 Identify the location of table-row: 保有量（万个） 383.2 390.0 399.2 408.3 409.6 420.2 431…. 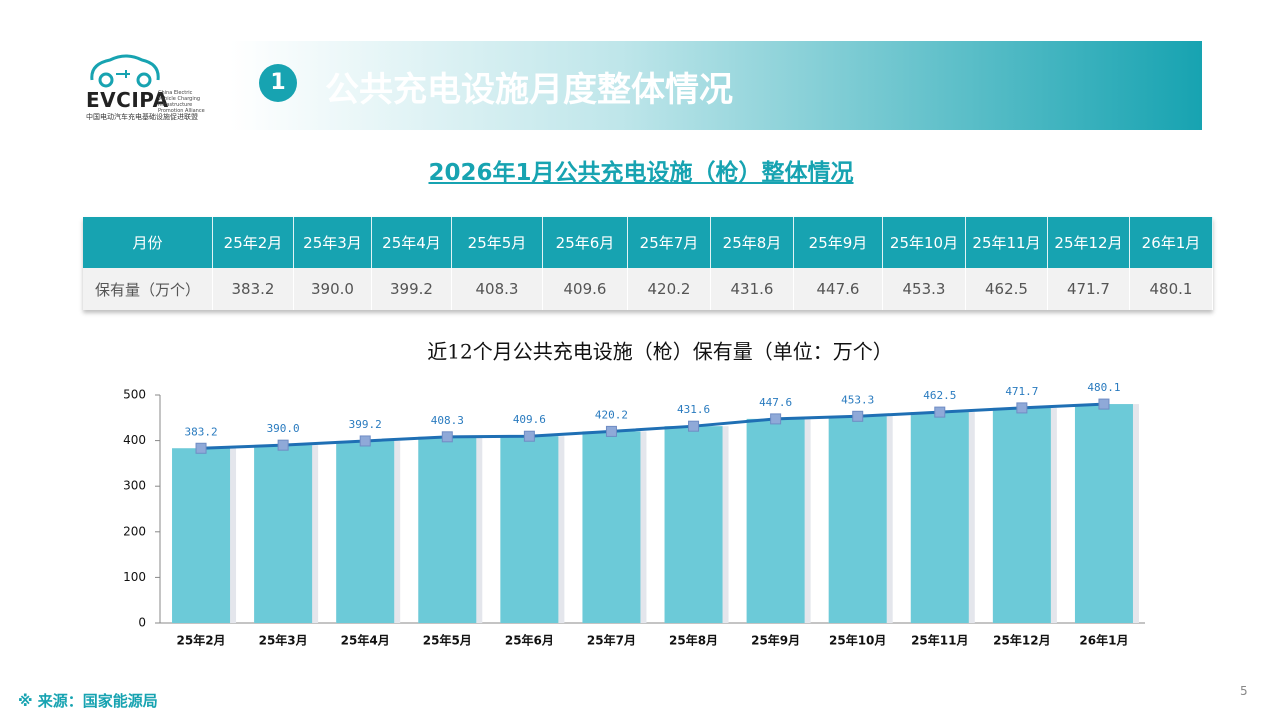
(648, 289).